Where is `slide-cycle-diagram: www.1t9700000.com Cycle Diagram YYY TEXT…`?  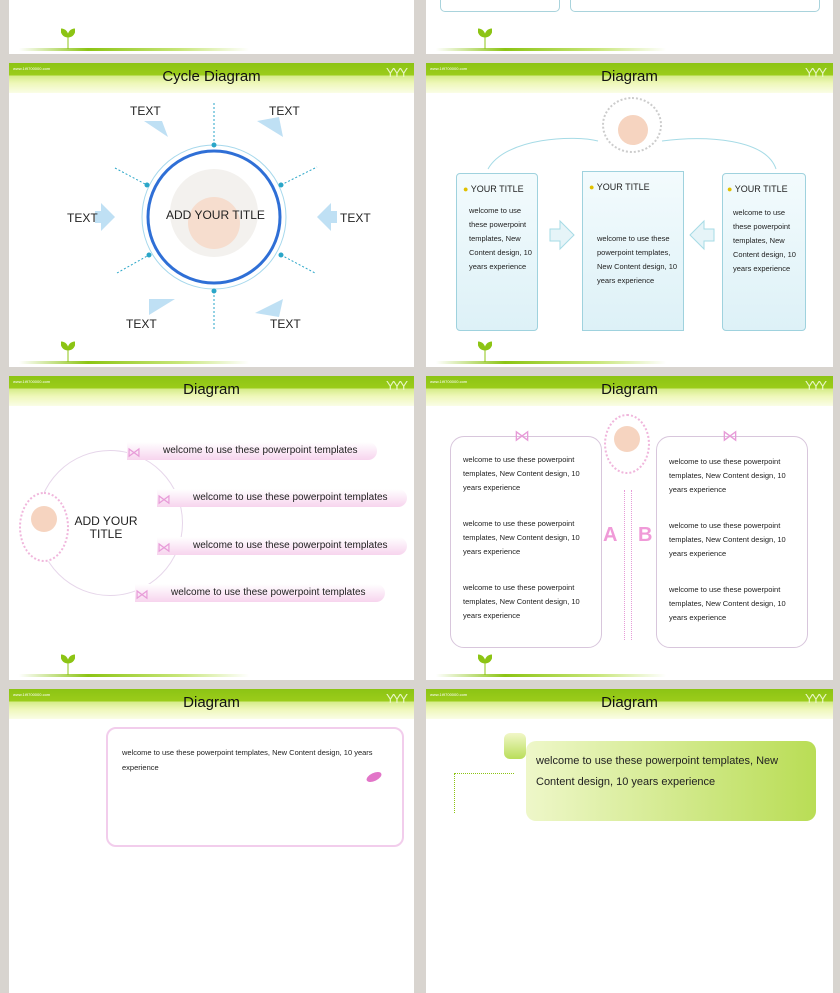
slide-cycle-diagram: www.1t9700000.com Cycle Diagram YYY TEXT… is located at coordinates (211, 215).